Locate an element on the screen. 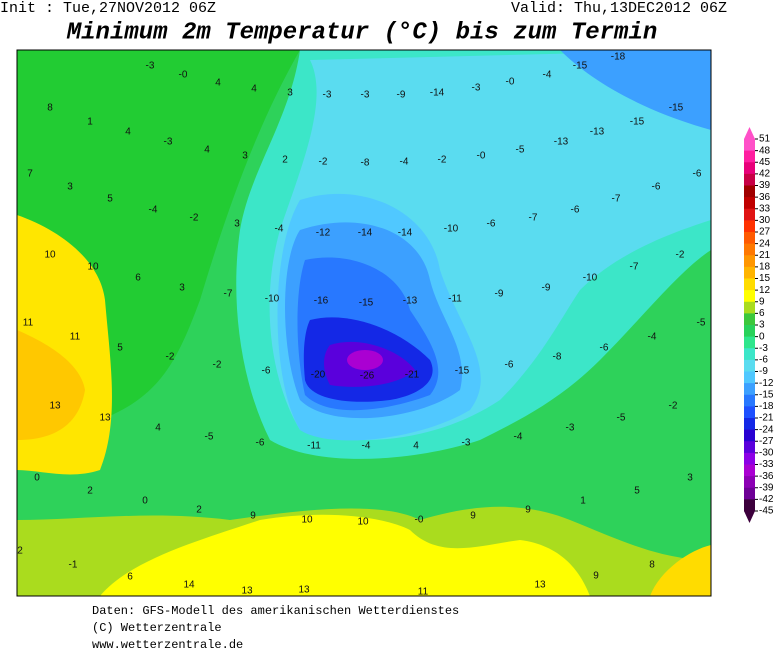 This screenshot has height=648, width=781. colorbar-label: 39 is located at coordinates (765, 185).